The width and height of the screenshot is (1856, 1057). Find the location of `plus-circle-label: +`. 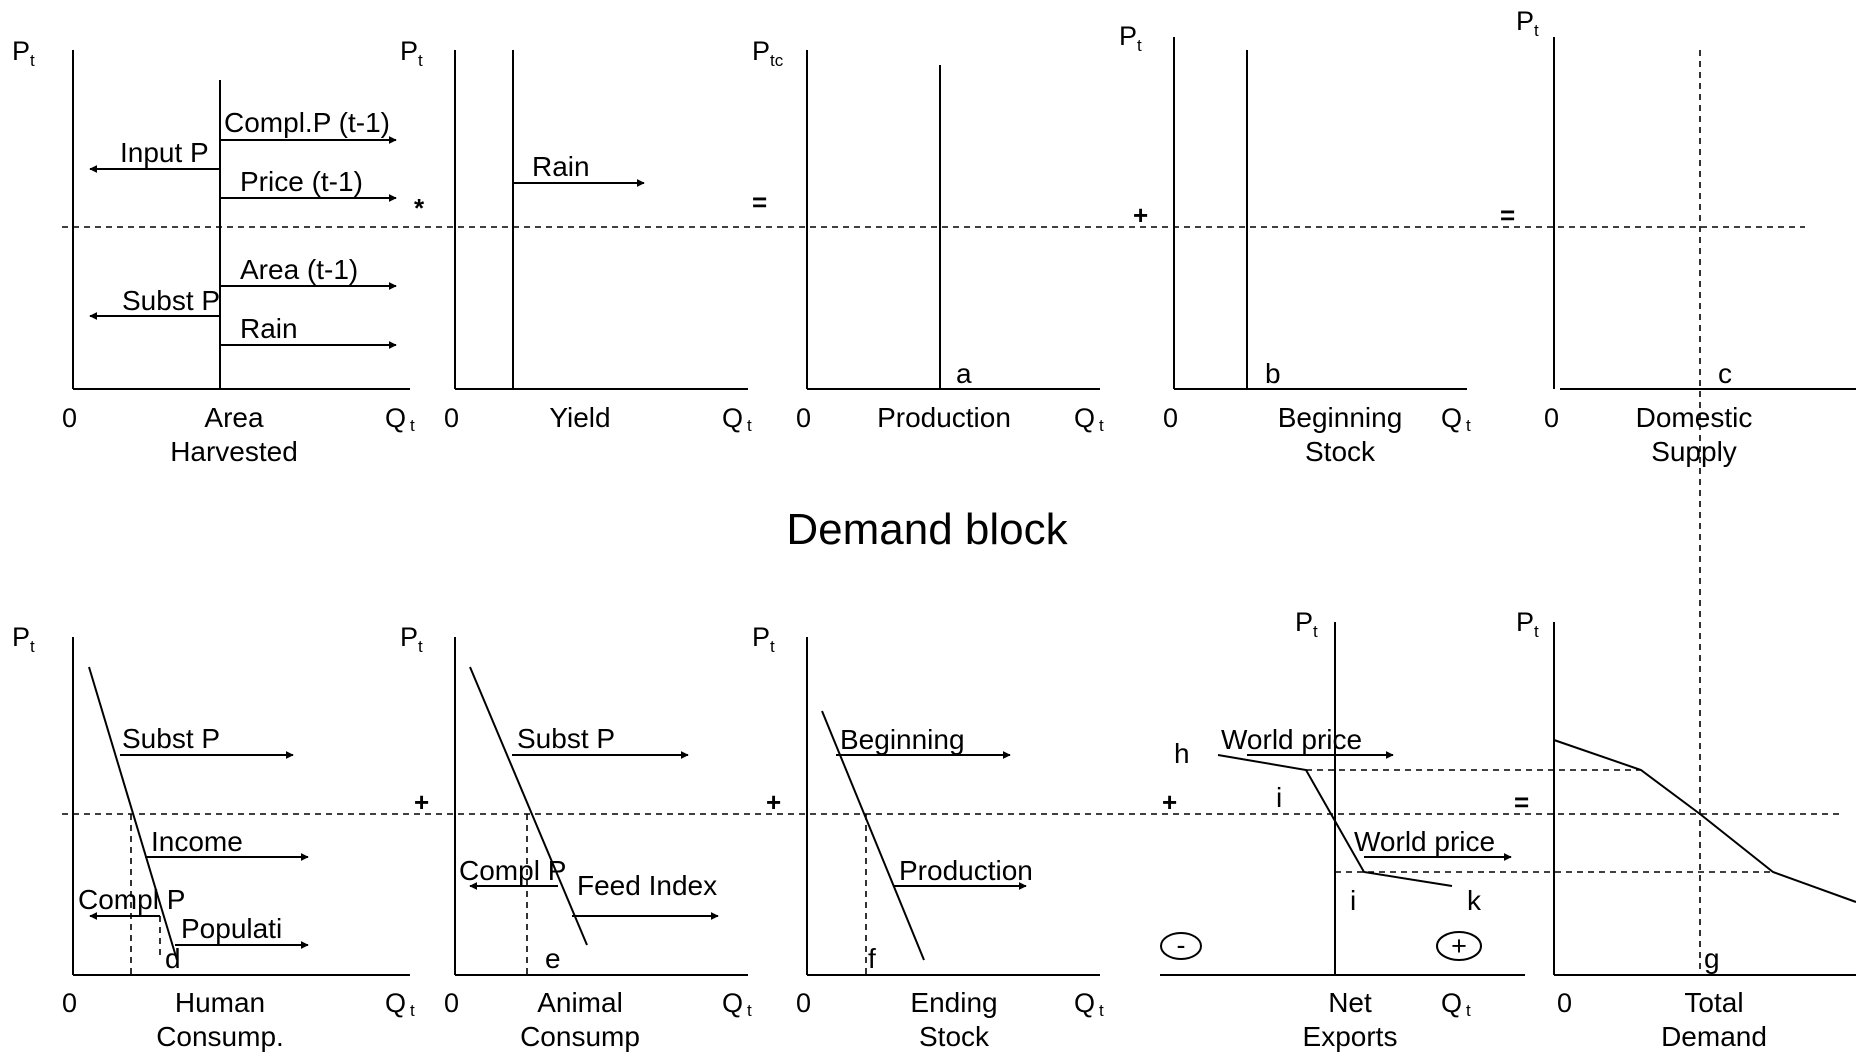

plus-circle-label: + is located at coordinates (1459, 946).